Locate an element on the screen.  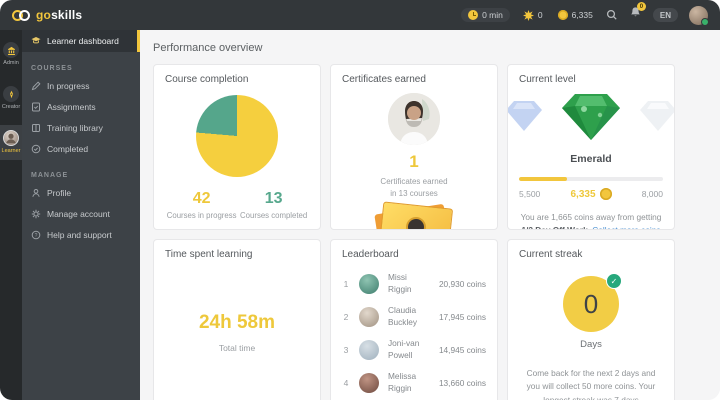
sidebar-section-manage: MANAGE is located at coordinates (50, 175).